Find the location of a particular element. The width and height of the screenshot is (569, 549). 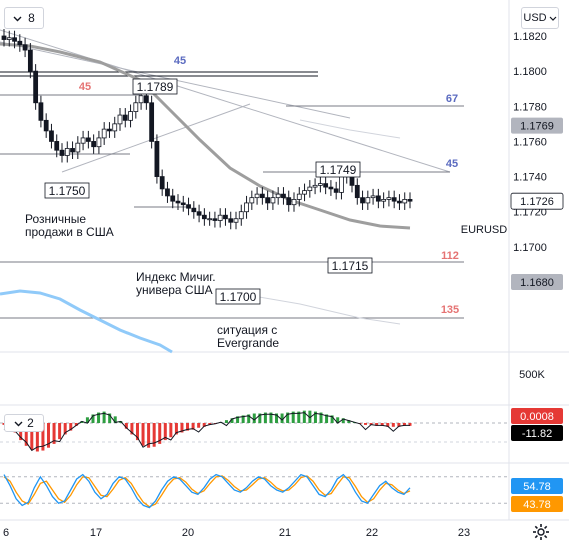

time-tick-label: 17 is located at coordinates (96, 533).